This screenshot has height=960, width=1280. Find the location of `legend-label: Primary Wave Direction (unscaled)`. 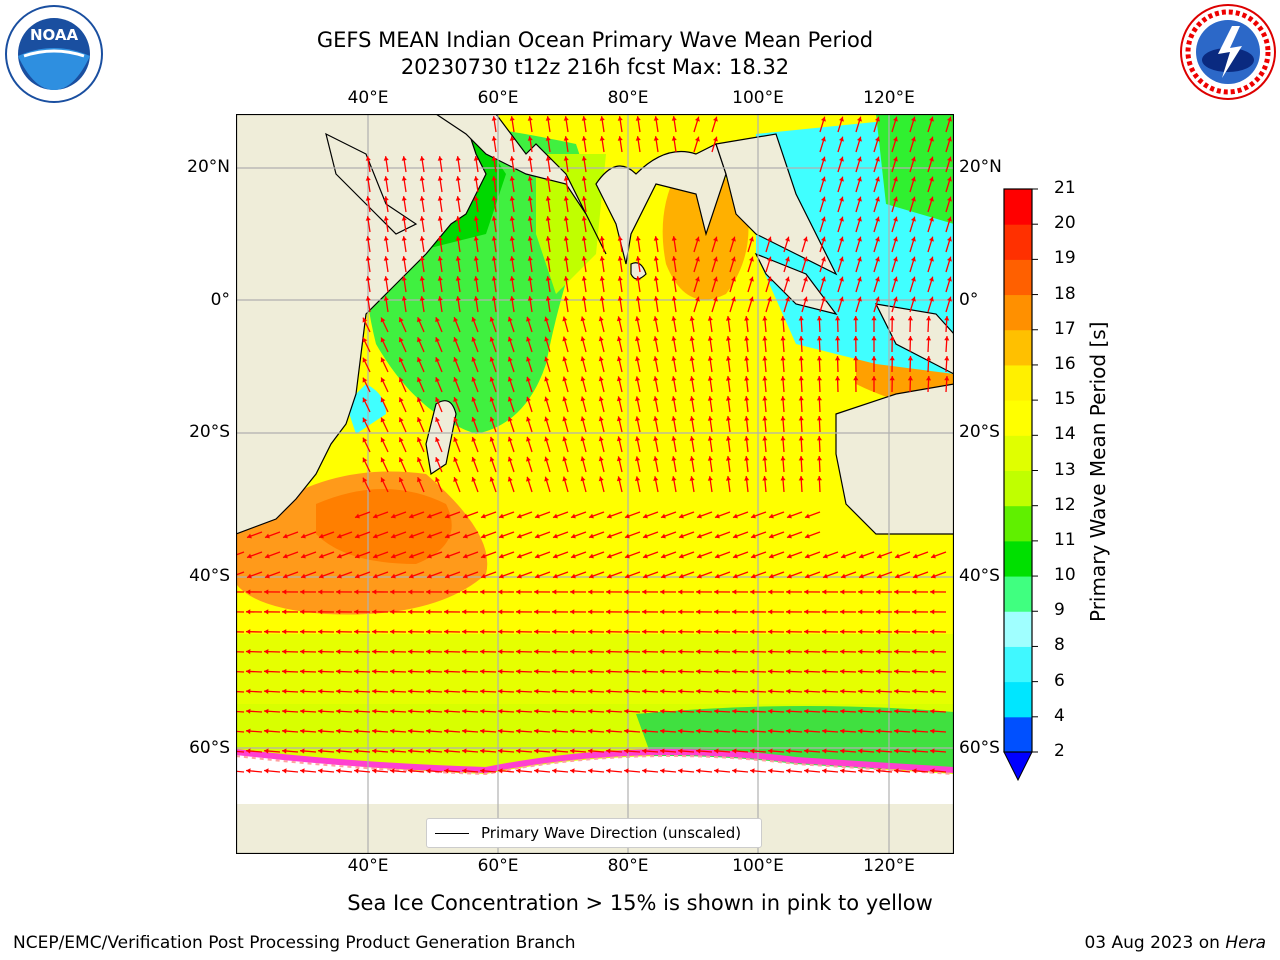

legend-label: Primary Wave Direction (unscaled) is located at coordinates (611, 833).